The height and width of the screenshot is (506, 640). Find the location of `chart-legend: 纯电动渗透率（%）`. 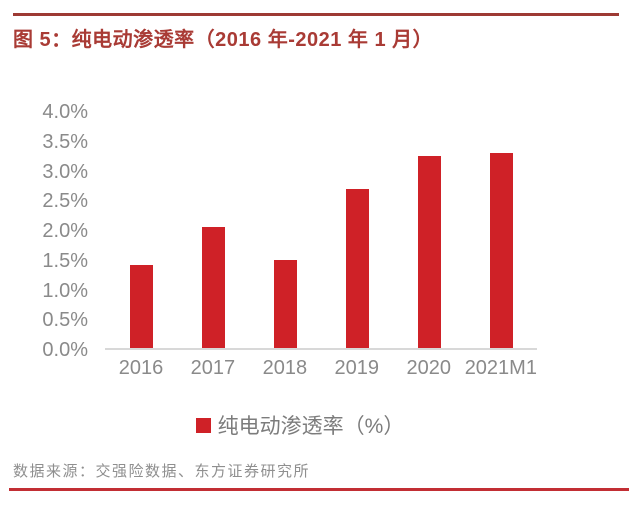

chart-legend: 纯电动渗透率（%） is located at coordinates (300, 425).